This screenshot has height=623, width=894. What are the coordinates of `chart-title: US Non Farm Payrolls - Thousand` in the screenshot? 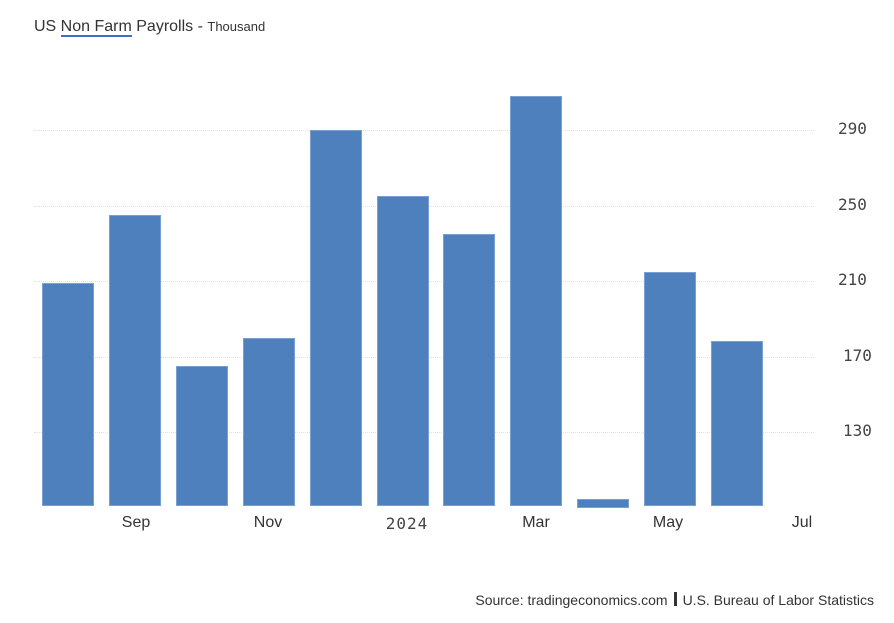 It's located at (150, 27).